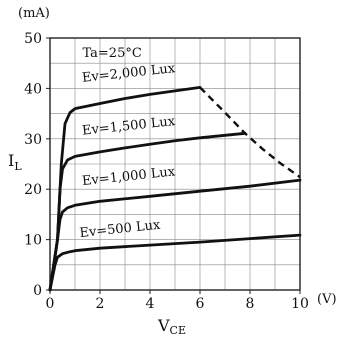  What do you see at coordinates (120, 229) in the screenshot?
I see `series-label: Ev=500 Lux` at bounding box center [120, 229].